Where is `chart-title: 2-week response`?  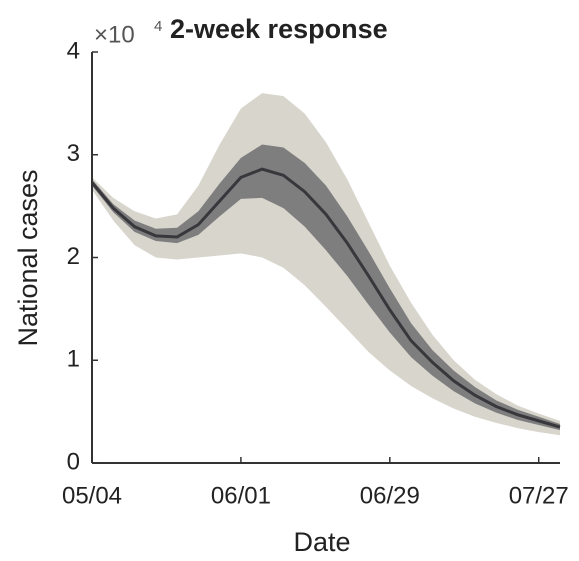
chart-title: 2-week response is located at coordinates (279, 29).